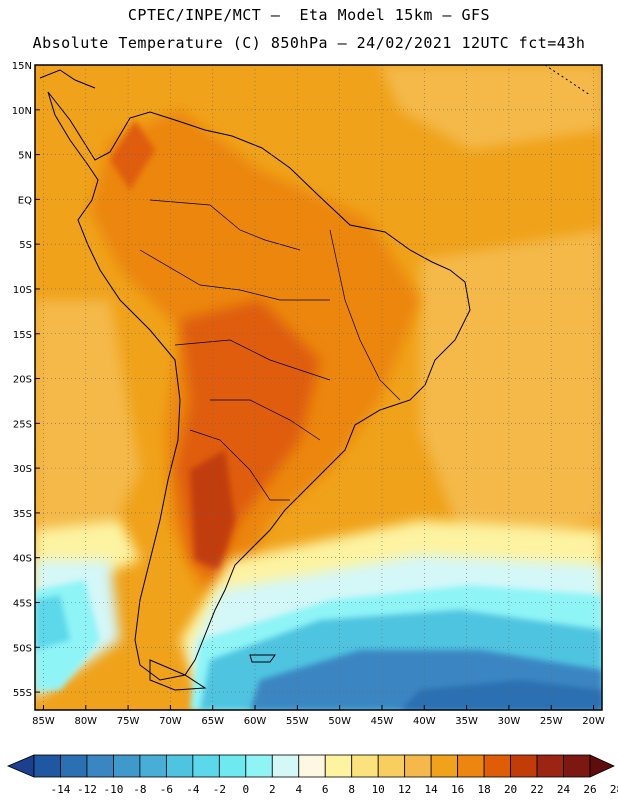 The width and height of the screenshot is (618, 800). What do you see at coordinates (22, 693) in the screenshot?
I see `lat-label-55S: 55S` at bounding box center [22, 693].